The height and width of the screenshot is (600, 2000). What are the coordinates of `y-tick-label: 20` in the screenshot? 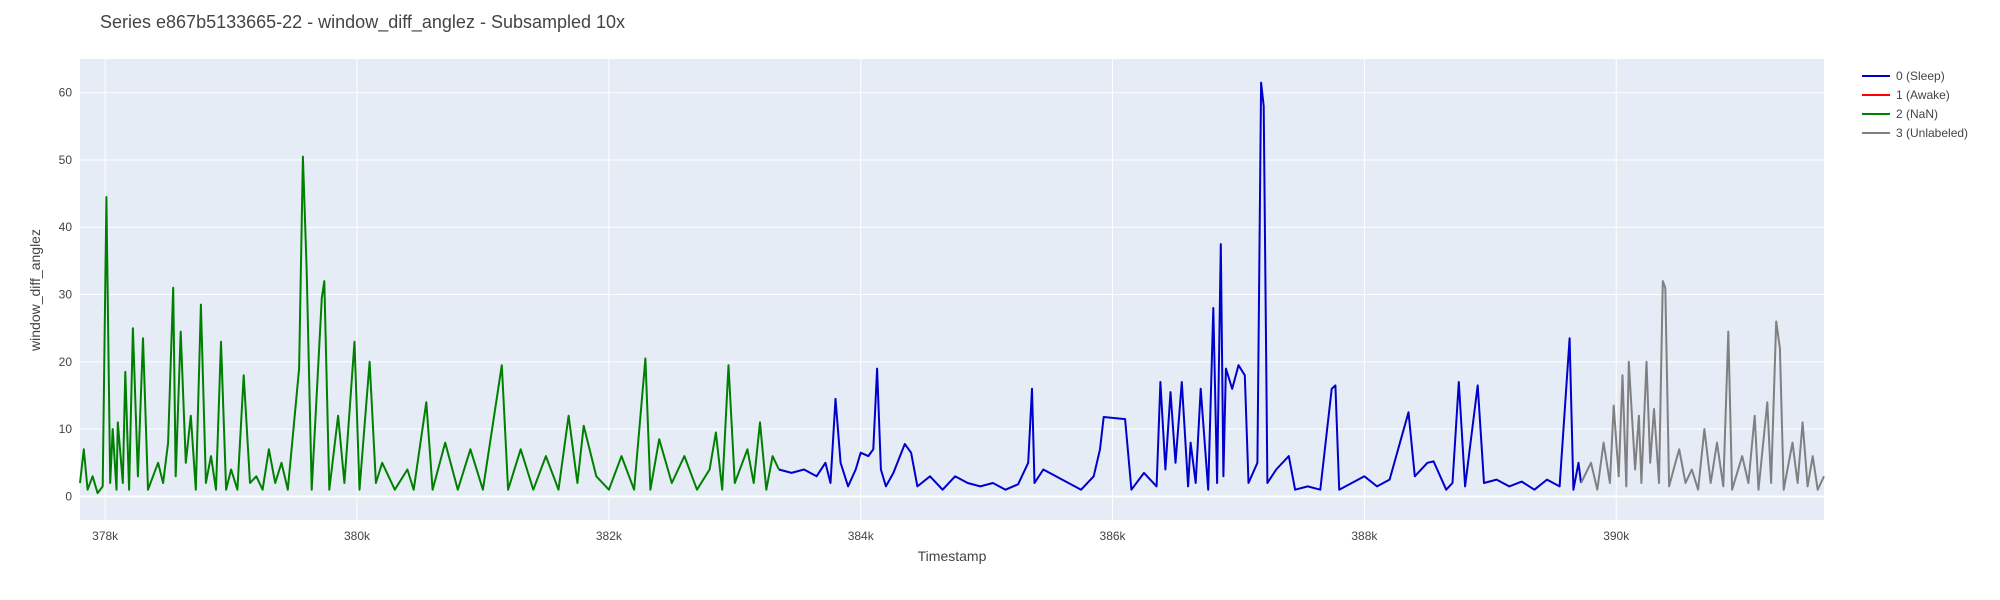 It's located at (66, 362).